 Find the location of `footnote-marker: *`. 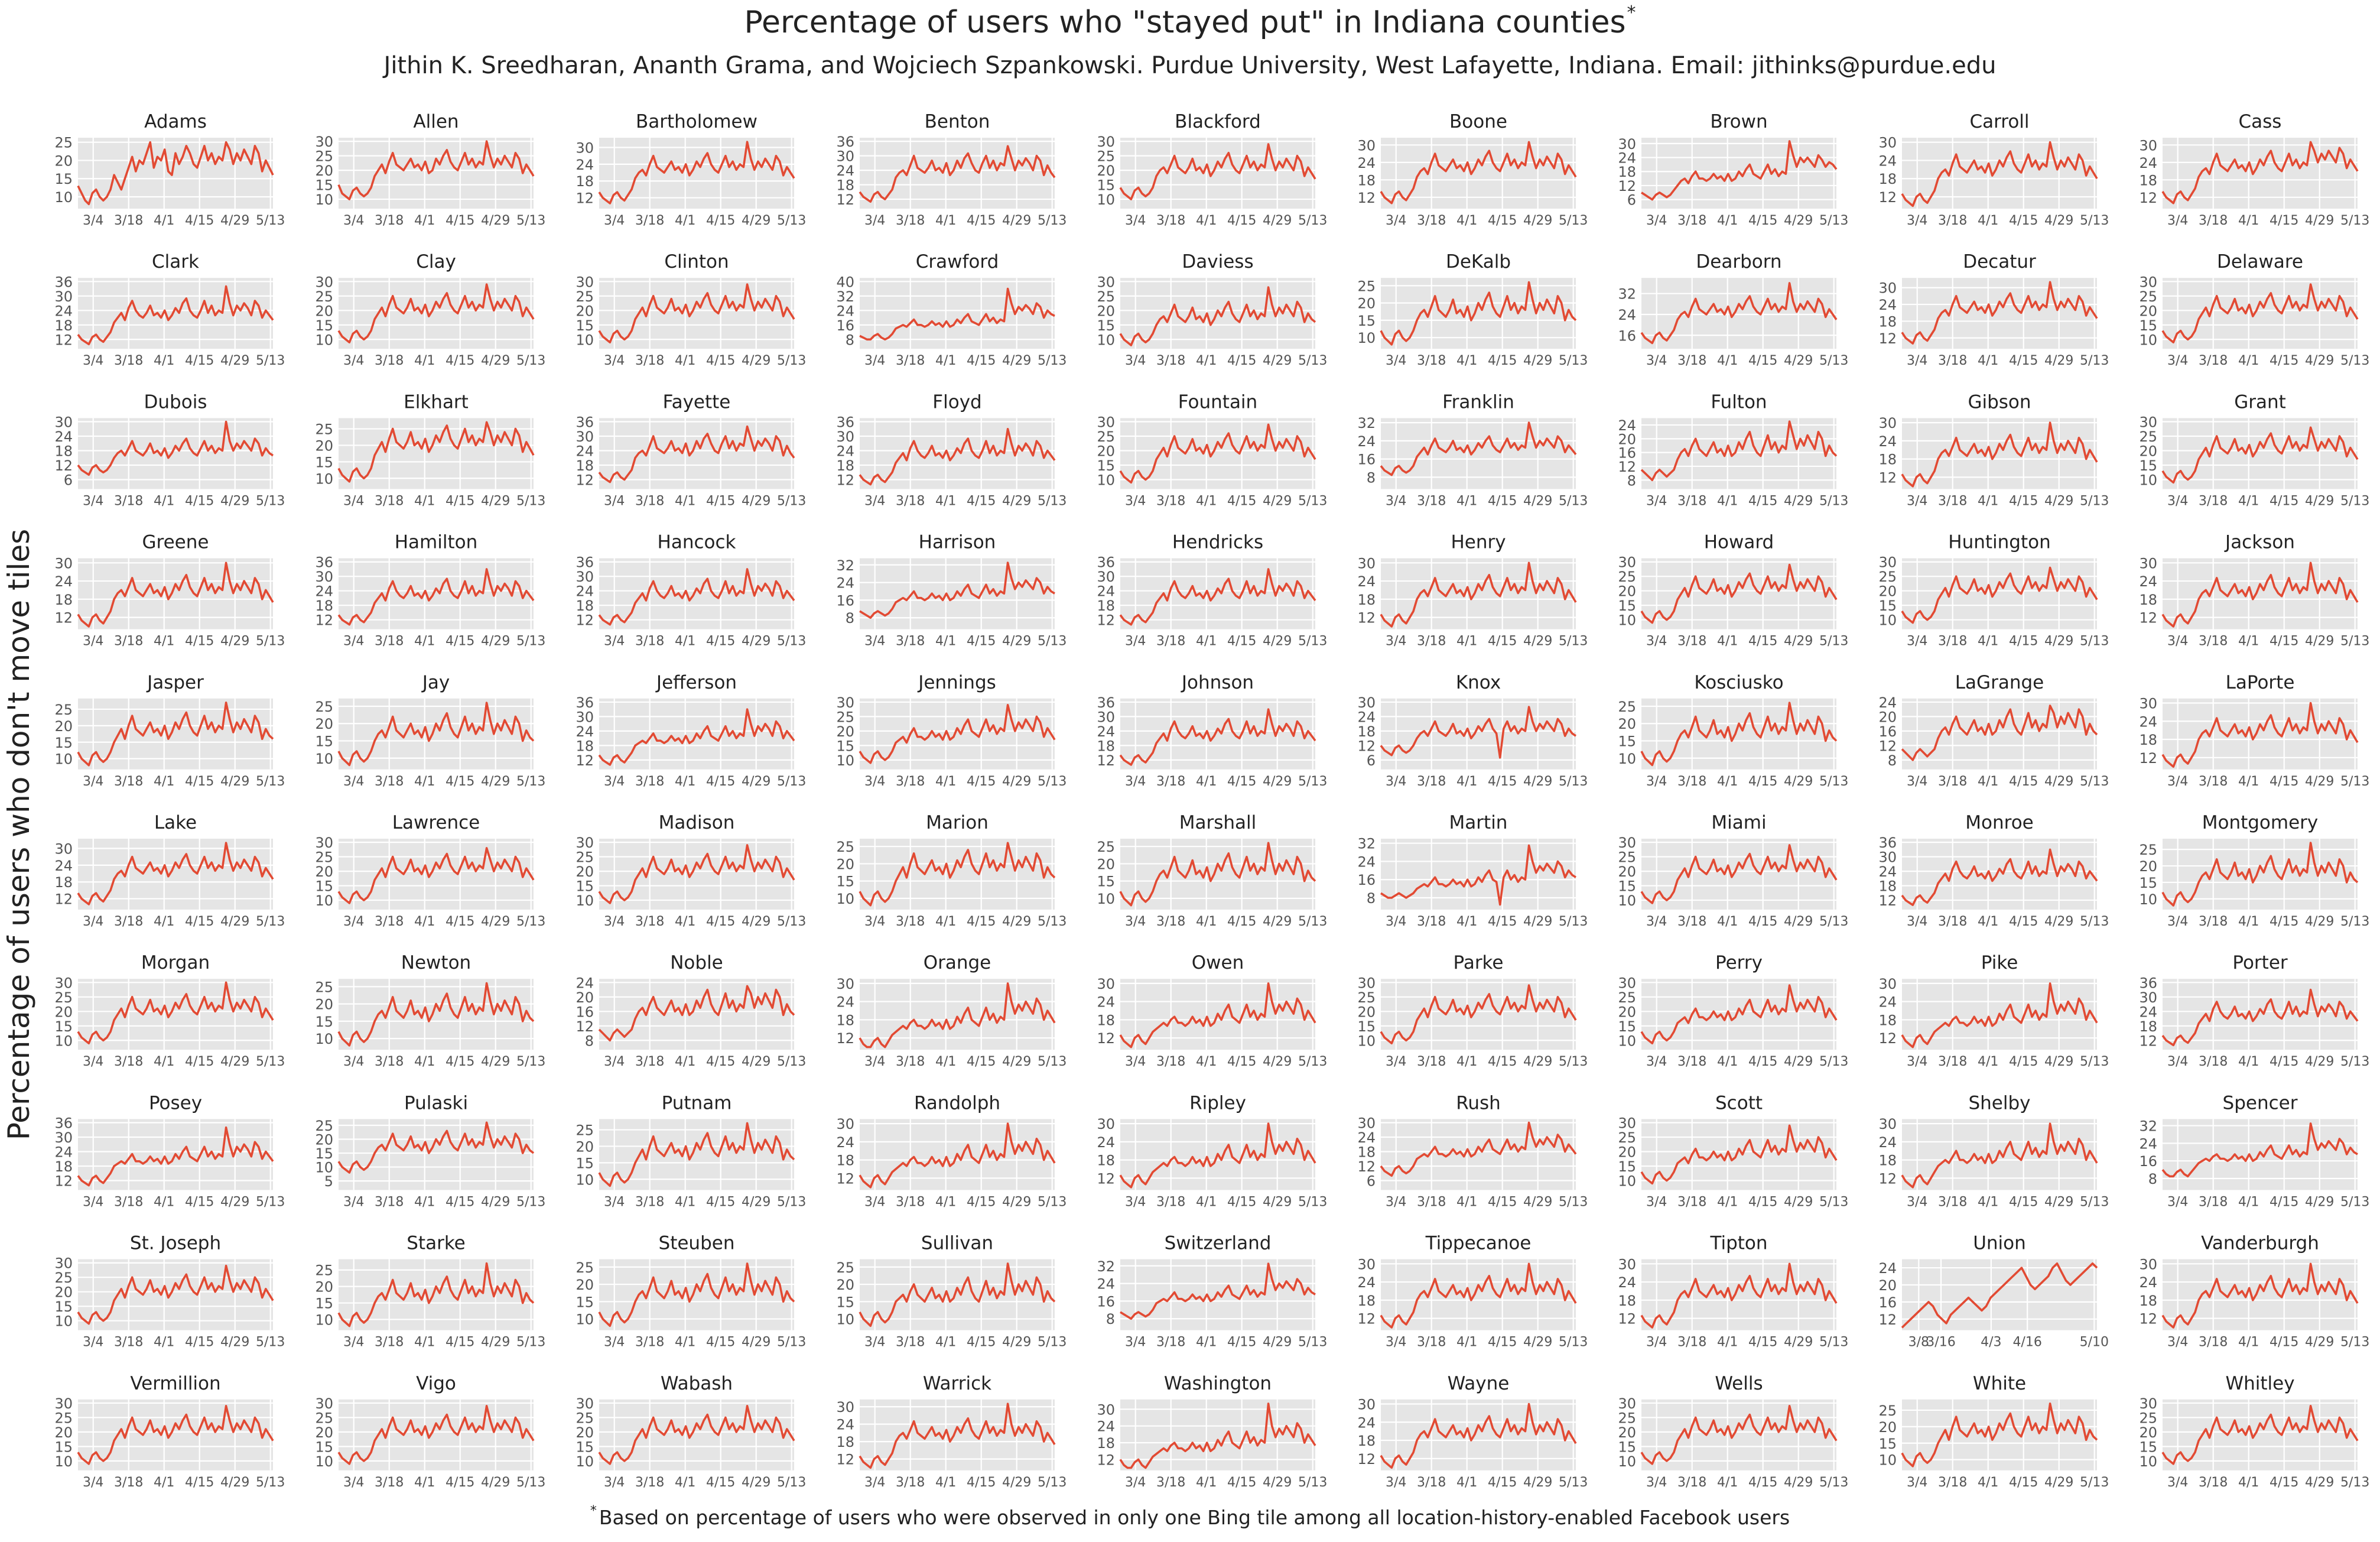

footnote-marker: * is located at coordinates (593, 1511).